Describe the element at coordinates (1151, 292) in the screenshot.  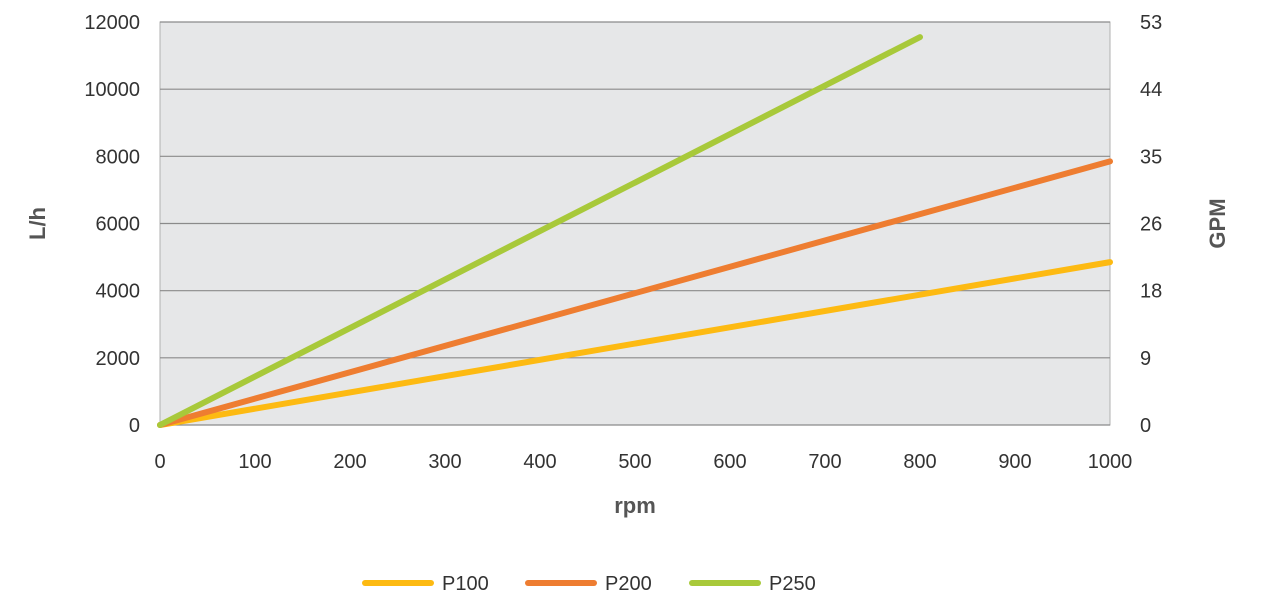
I see `y2-tick-label: 18` at that location.